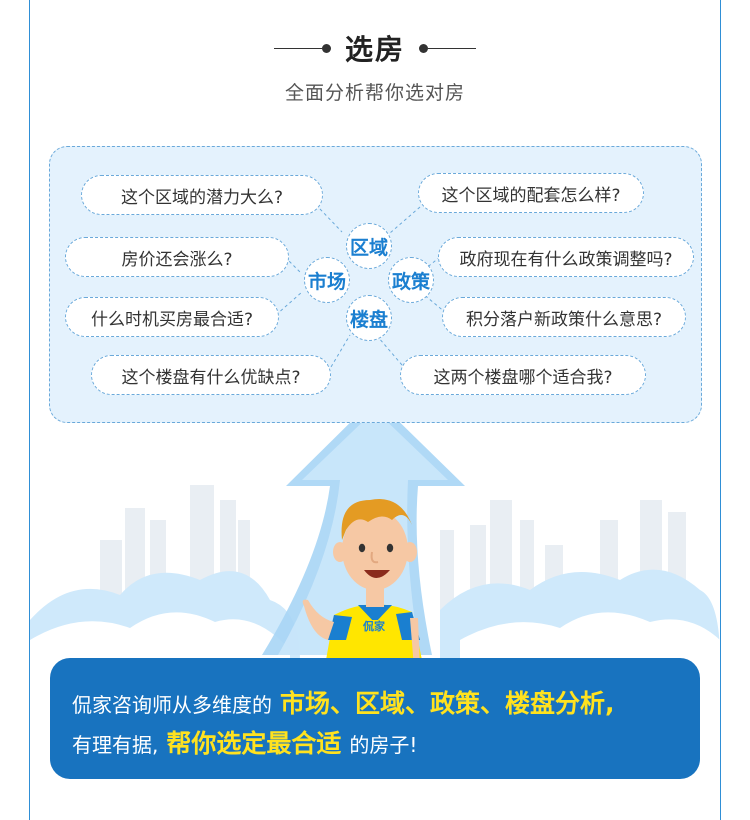  I want to click on right-border-line, so click(720, 410).